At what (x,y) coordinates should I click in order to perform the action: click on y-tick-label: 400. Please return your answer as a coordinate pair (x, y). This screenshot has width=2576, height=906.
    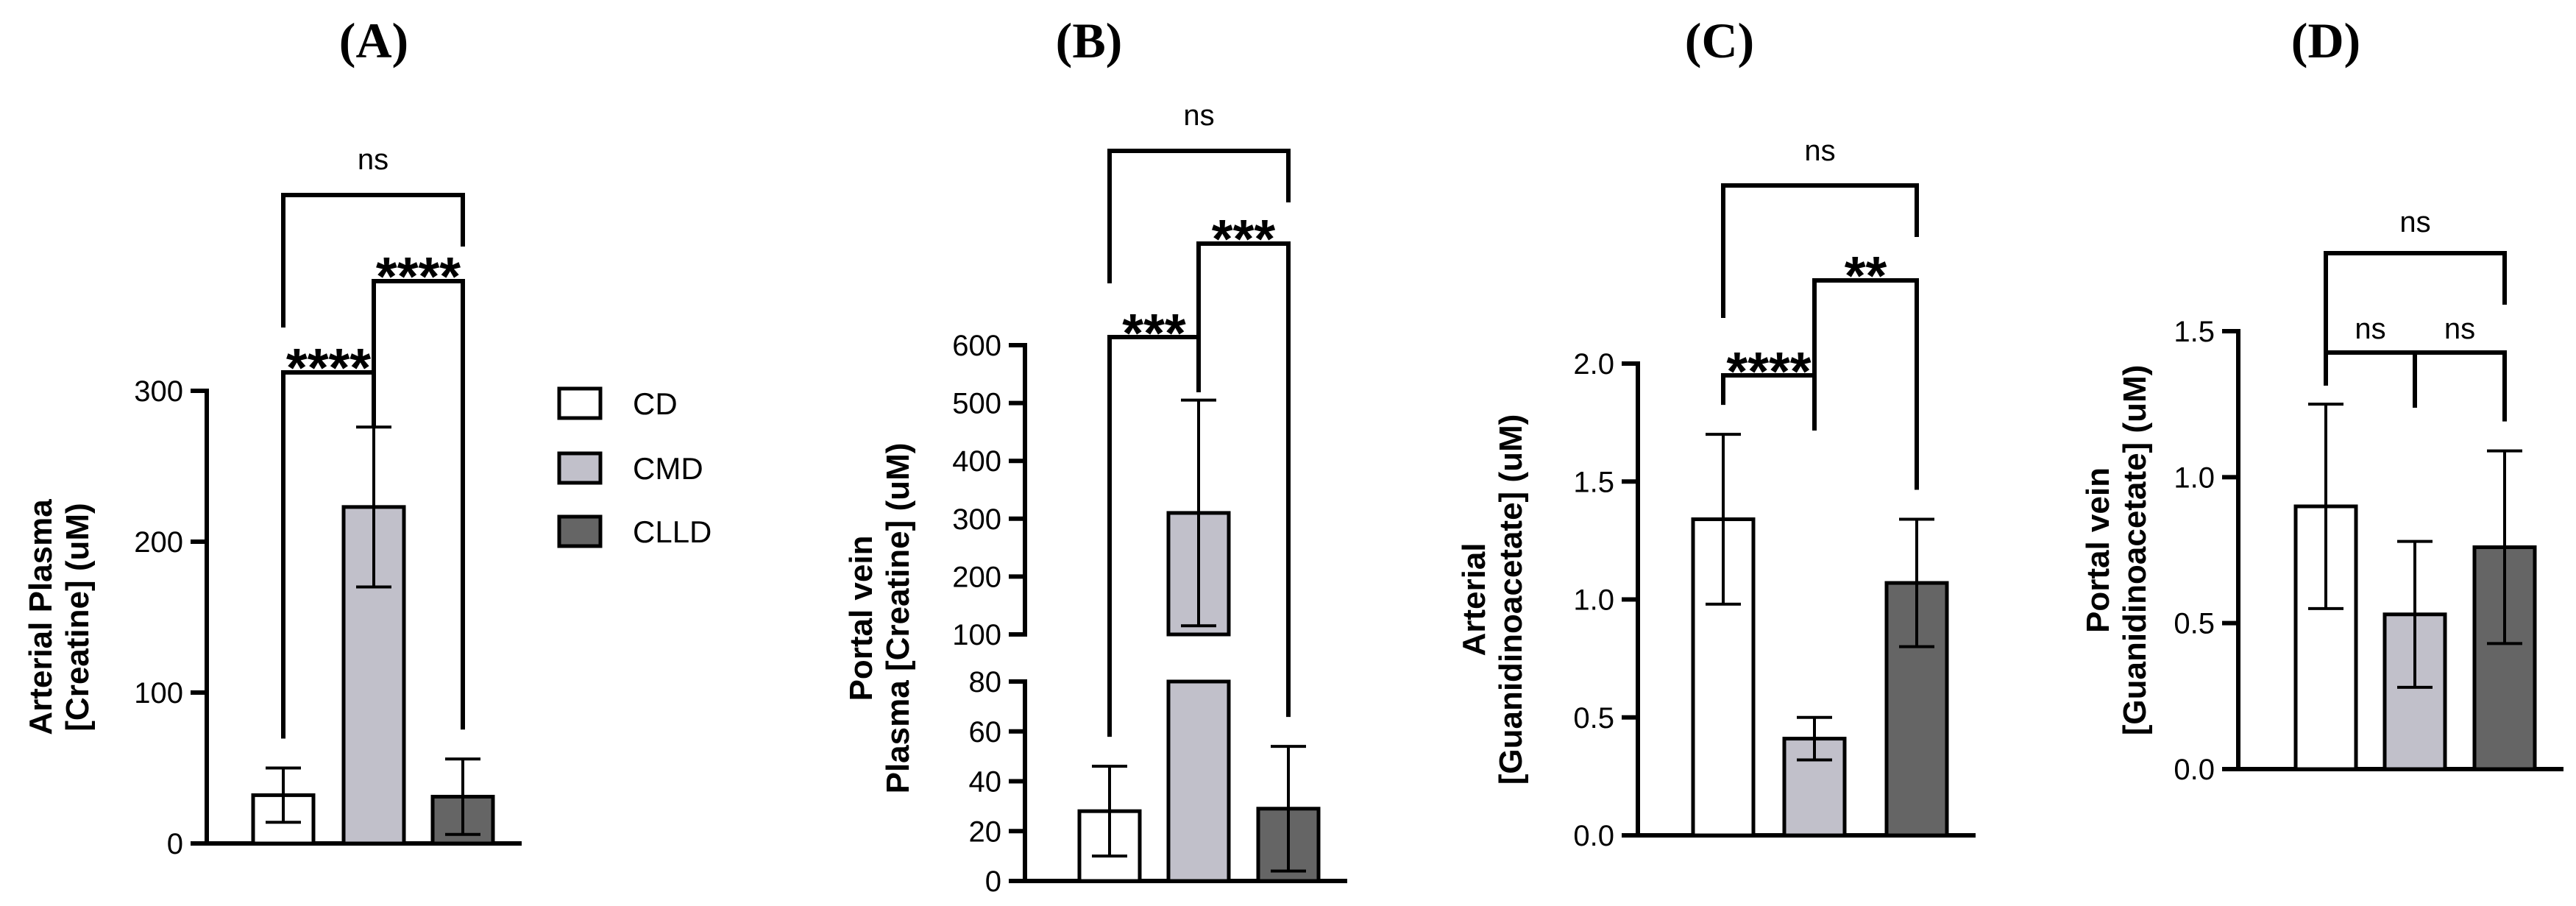
    Looking at the image, I should click on (976, 461).